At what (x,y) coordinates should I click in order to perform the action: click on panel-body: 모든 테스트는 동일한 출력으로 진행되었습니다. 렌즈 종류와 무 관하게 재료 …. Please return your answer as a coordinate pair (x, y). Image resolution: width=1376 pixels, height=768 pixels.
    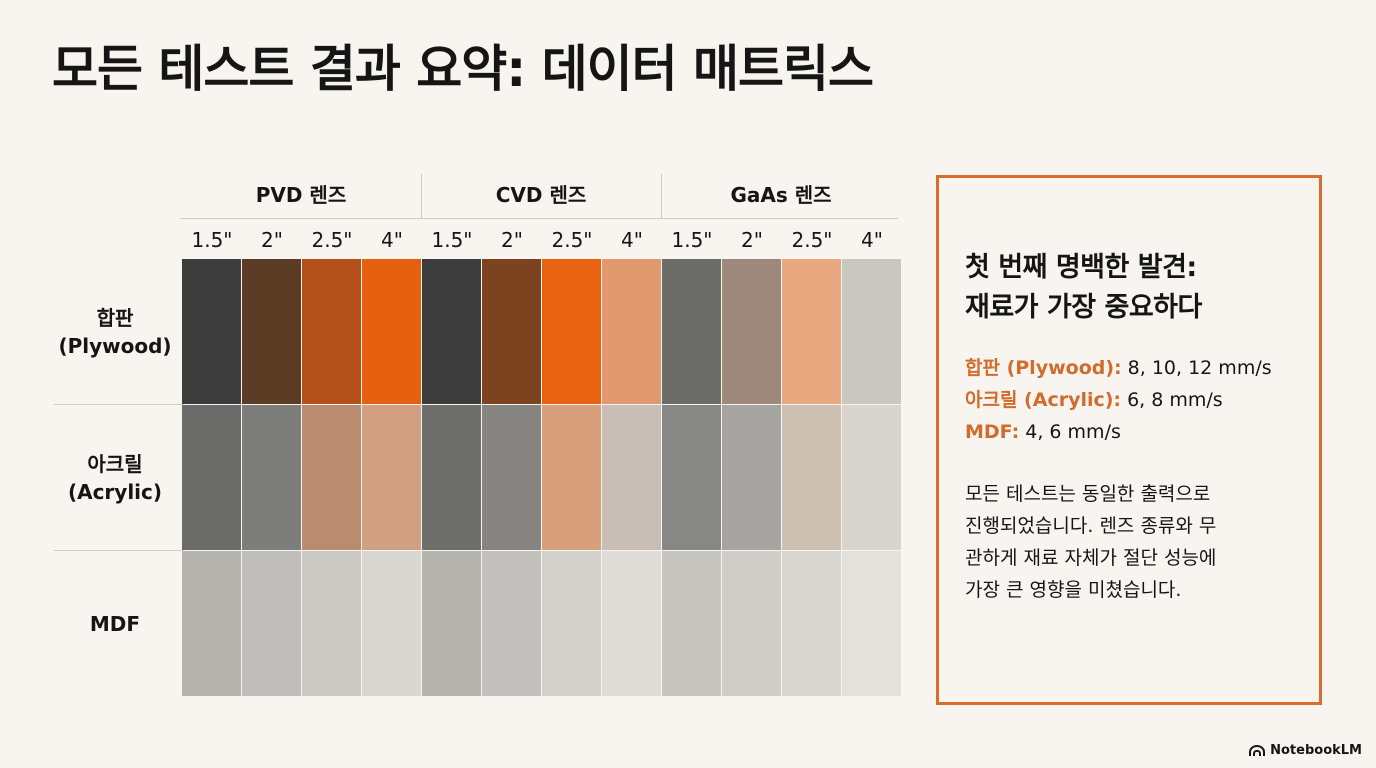
    Looking at the image, I should click on (1091, 542).